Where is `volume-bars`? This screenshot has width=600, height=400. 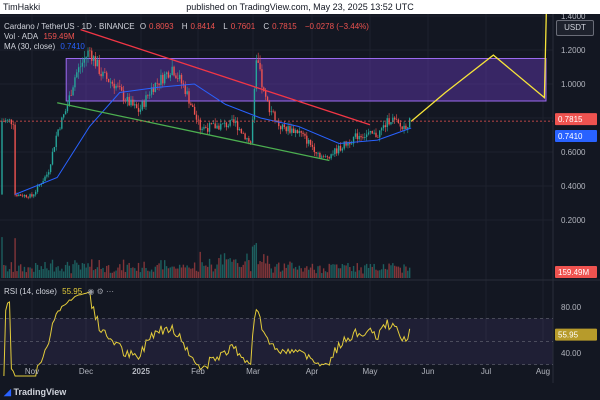 volume-bars is located at coordinates (206, 257).